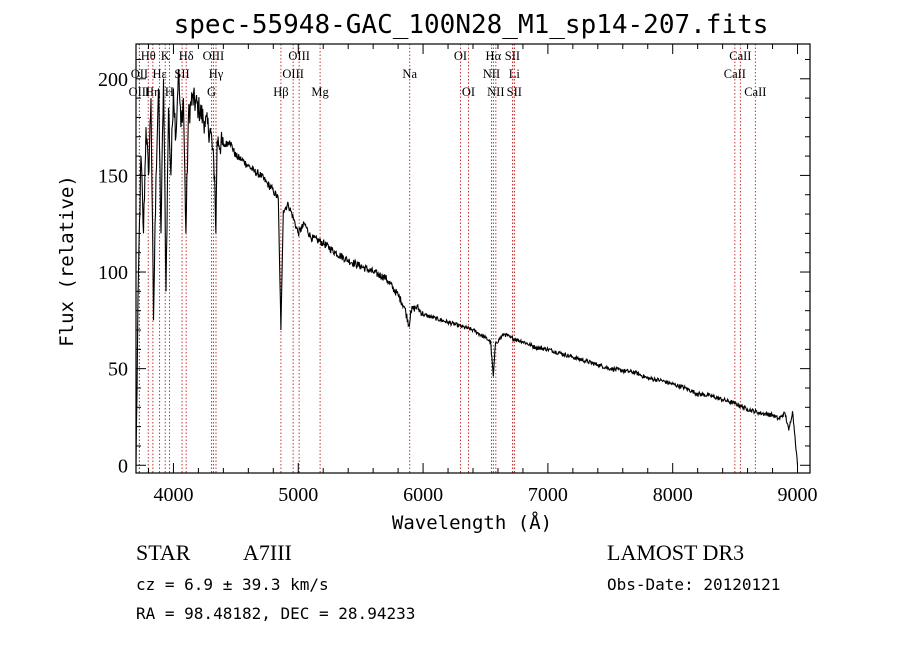  What do you see at coordinates (159, 74) in the screenshot?
I see `spectral-line-label: Hε` at bounding box center [159, 74].